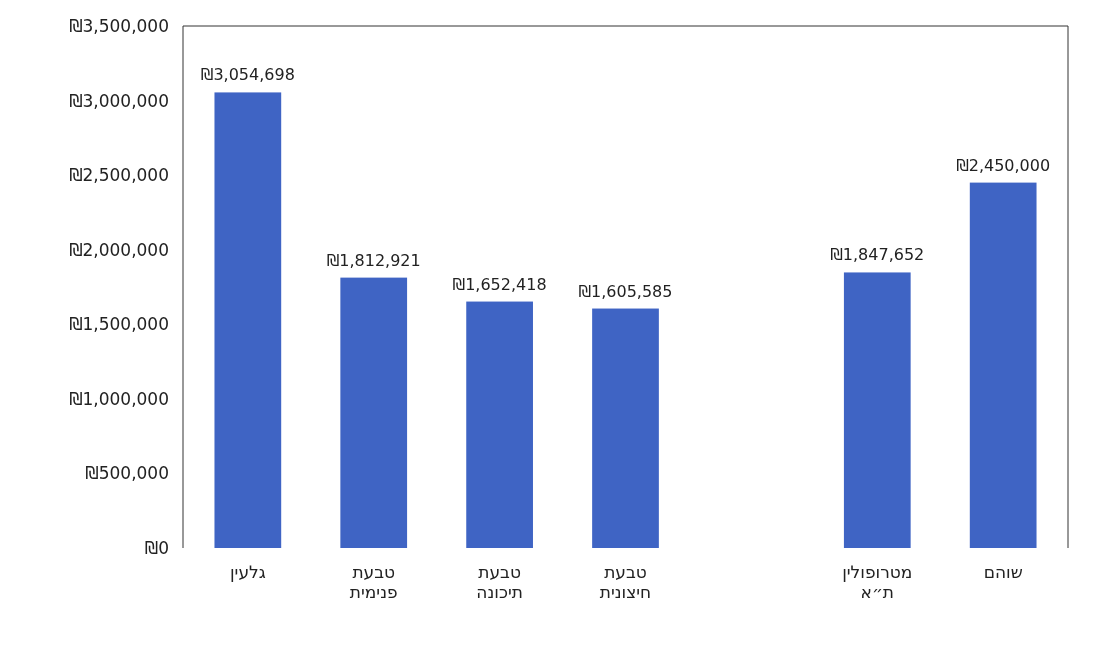 The image size is (1102, 650). Describe the element at coordinates (1003, 165) in the screenshot. I see `data-label: ₪2,450,000` at that location.